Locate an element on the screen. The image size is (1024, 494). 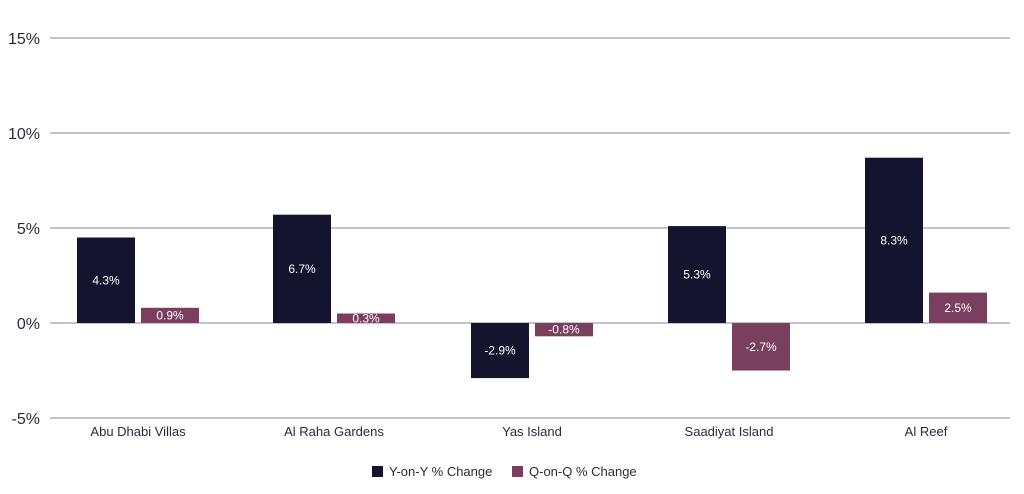
y-tick-label: 5% is located at coordinates (28, 229).